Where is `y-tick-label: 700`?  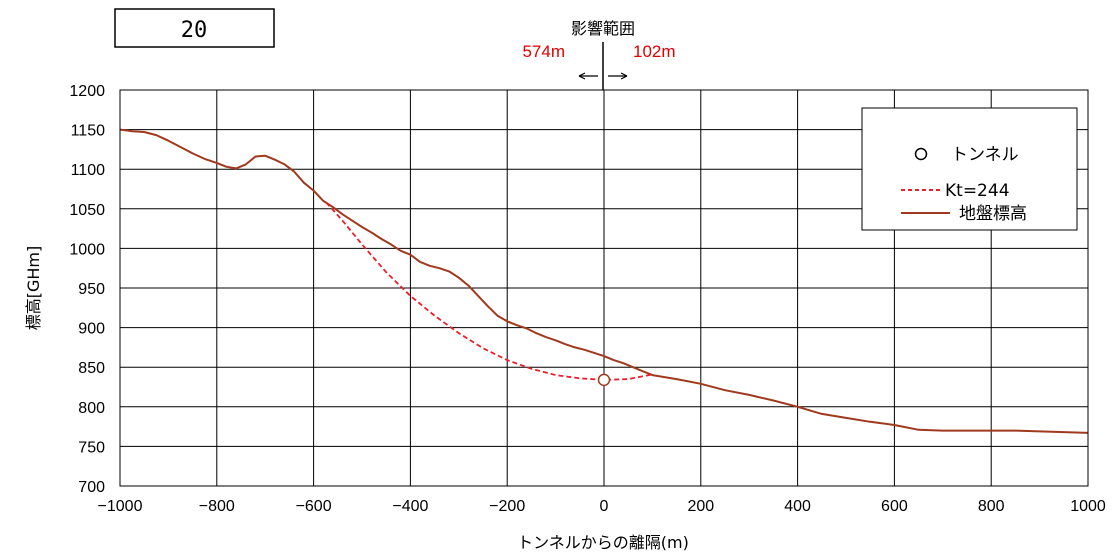
y-tick-label: 700 is located at coordinates (91, 487).